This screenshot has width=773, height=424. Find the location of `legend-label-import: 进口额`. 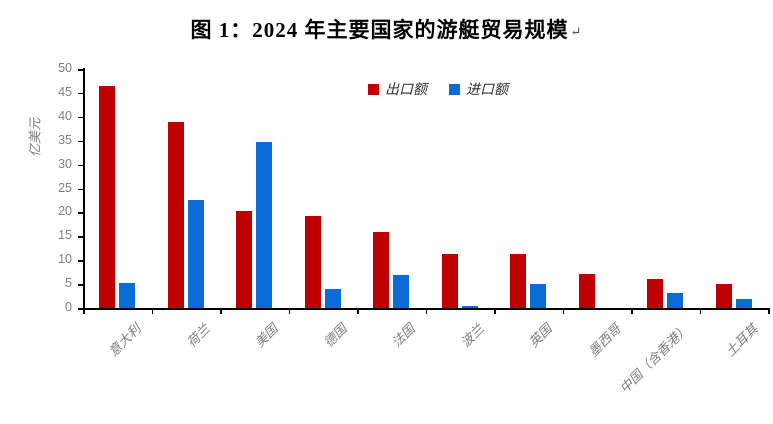

legend-label-import: 进口额 is located at coordinates (487, 90).